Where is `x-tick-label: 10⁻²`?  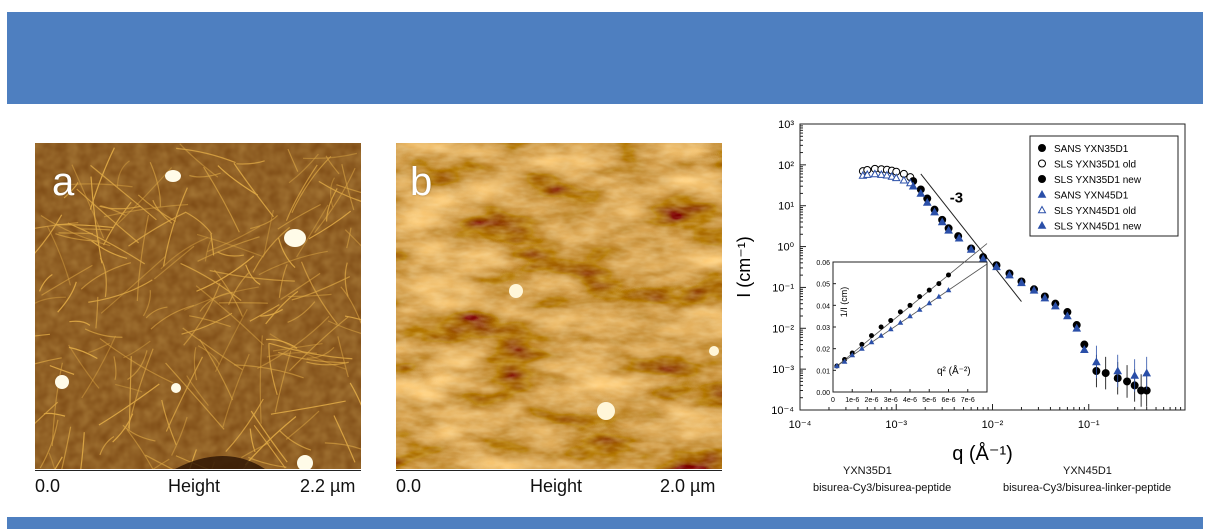
x-tick-label: 10⁻² is located at coordinates (993, 425).